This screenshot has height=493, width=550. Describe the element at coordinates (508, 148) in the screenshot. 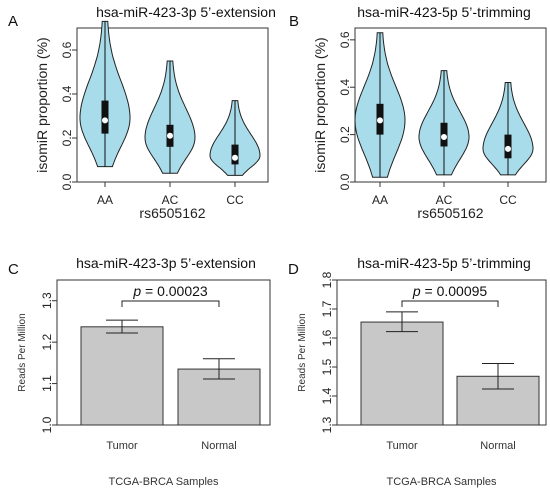

I see `panel-b-median-dot-cc` at that location.